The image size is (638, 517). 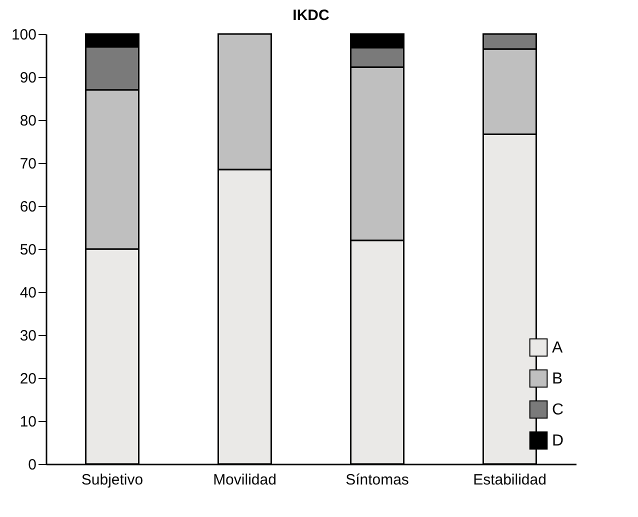 What do you see at coordinates (28, 422) in the screenshot?
I see `y-tick-label: 10` at bounding box center [28, 422].